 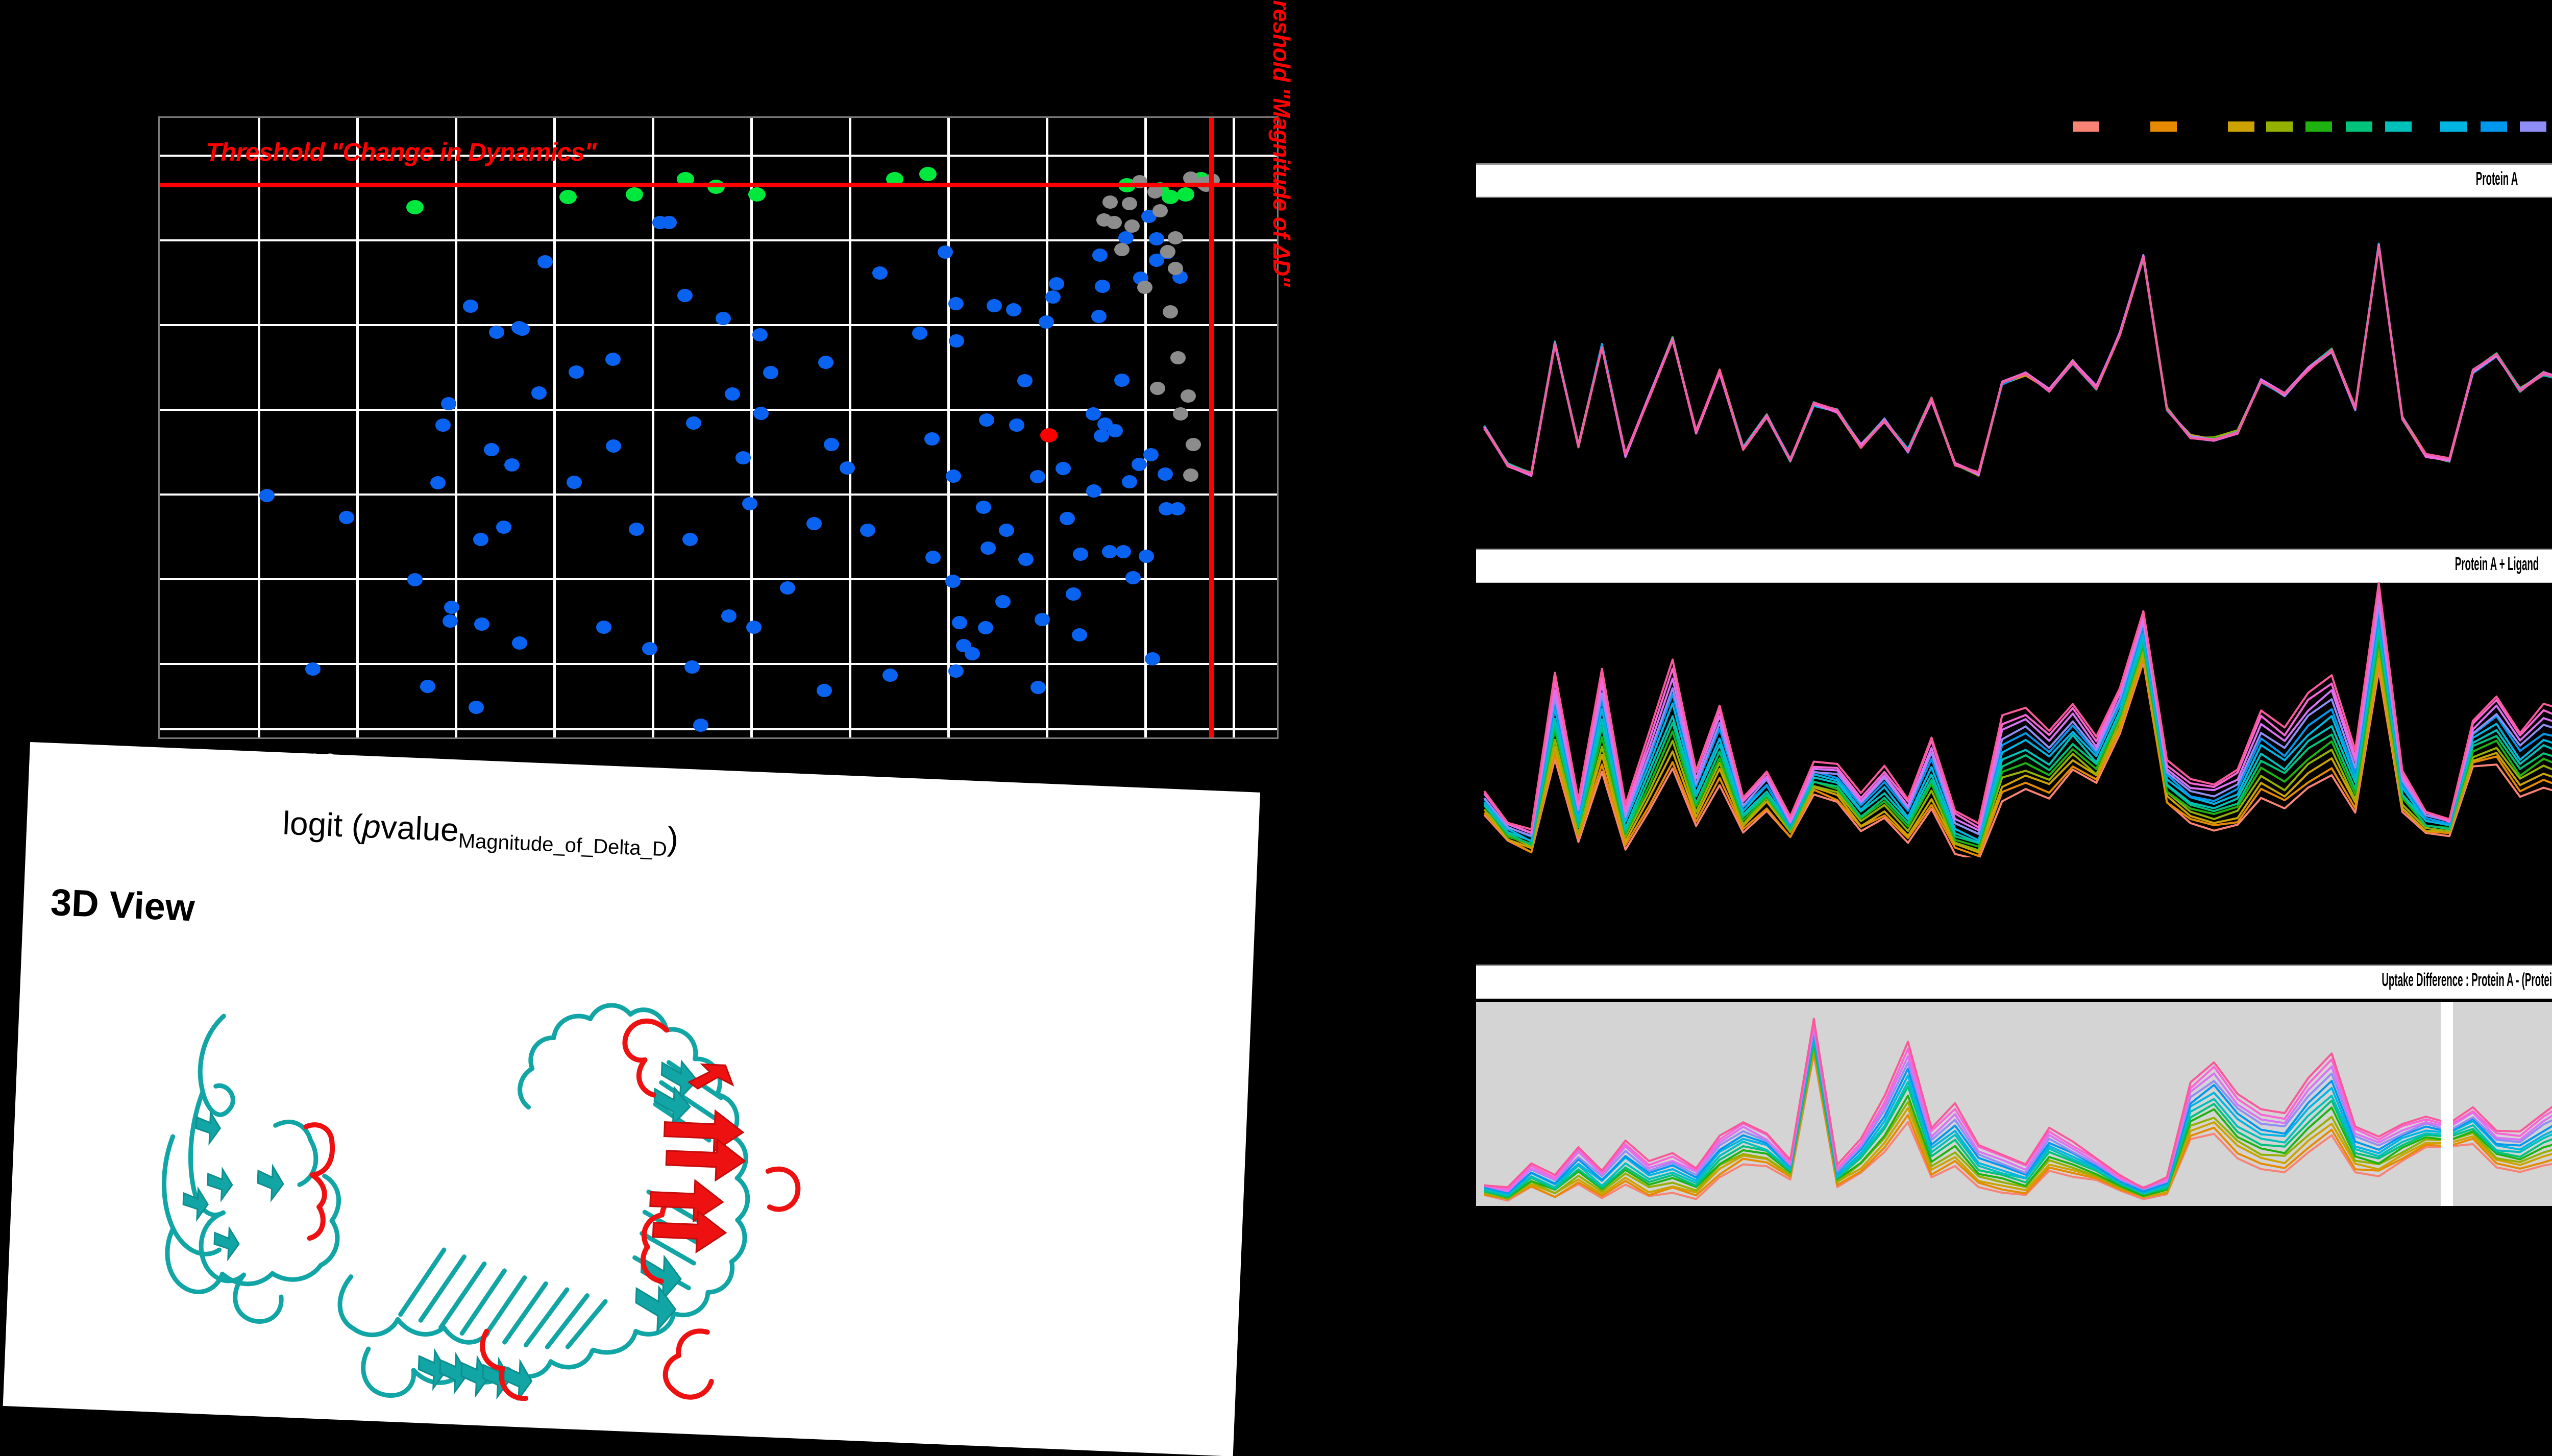 I want to click on uptake-trace-difference, so click(x=2011, y=1104).